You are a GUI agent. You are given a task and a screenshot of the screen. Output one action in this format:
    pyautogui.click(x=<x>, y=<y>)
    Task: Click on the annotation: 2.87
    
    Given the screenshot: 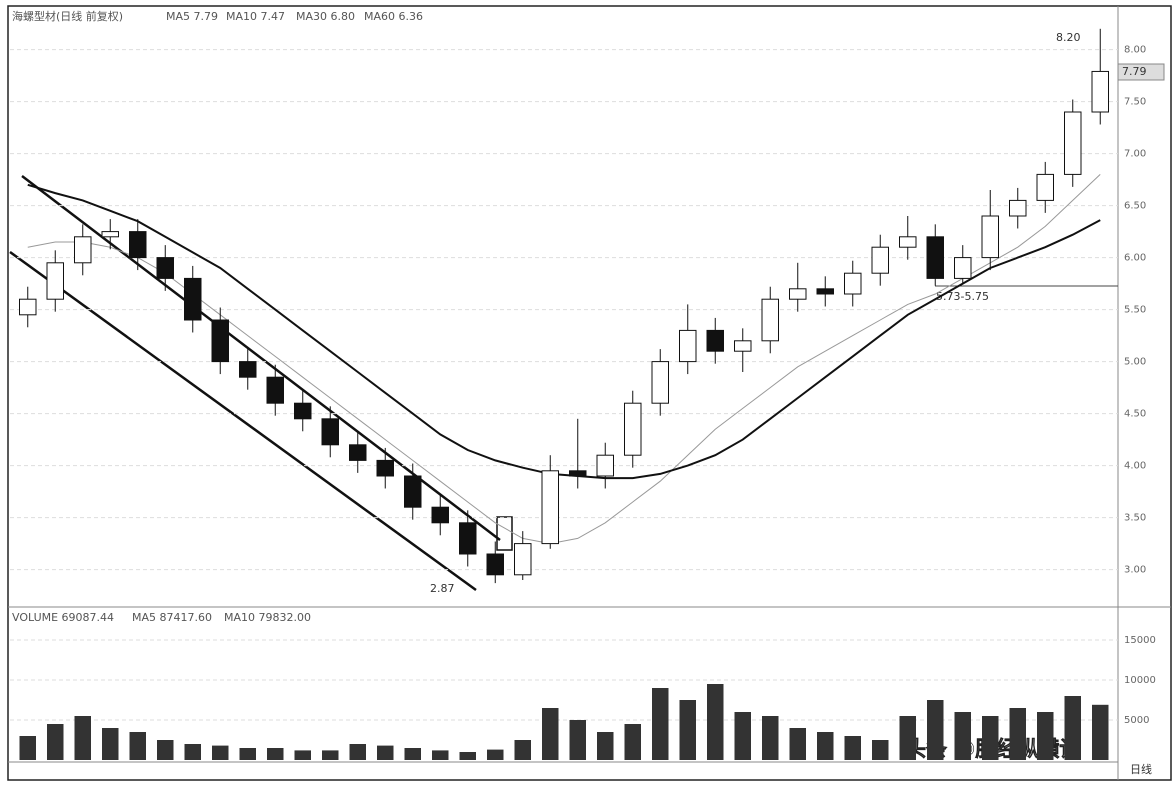 What is the action you would take?
    pyautogui.click(x=442, y=588)
    